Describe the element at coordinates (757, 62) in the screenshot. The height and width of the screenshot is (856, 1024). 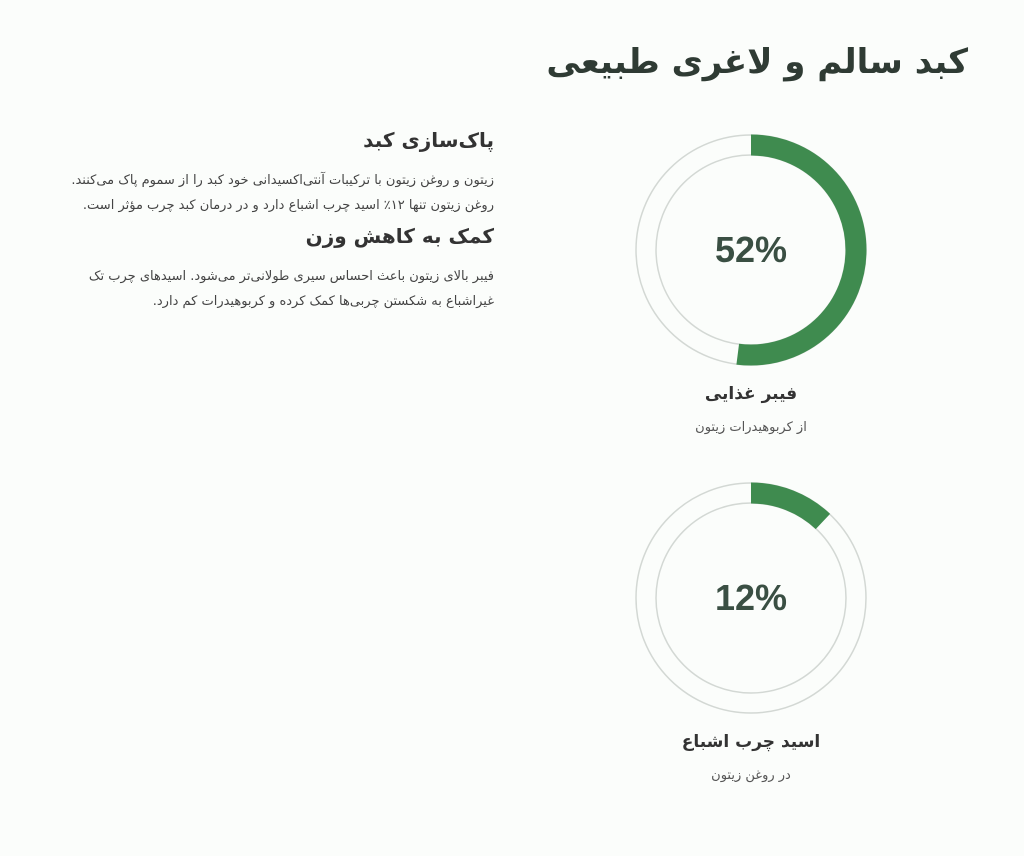
I see `page-title: کبد سالم و لاغری طبیعی` at that location.